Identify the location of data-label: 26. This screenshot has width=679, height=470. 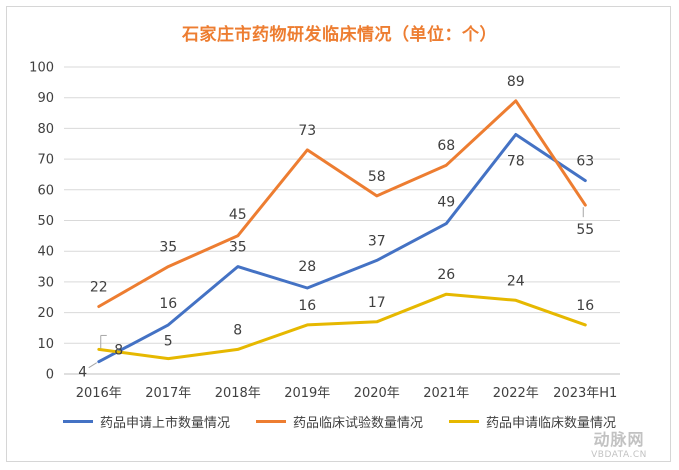
(446, 275).